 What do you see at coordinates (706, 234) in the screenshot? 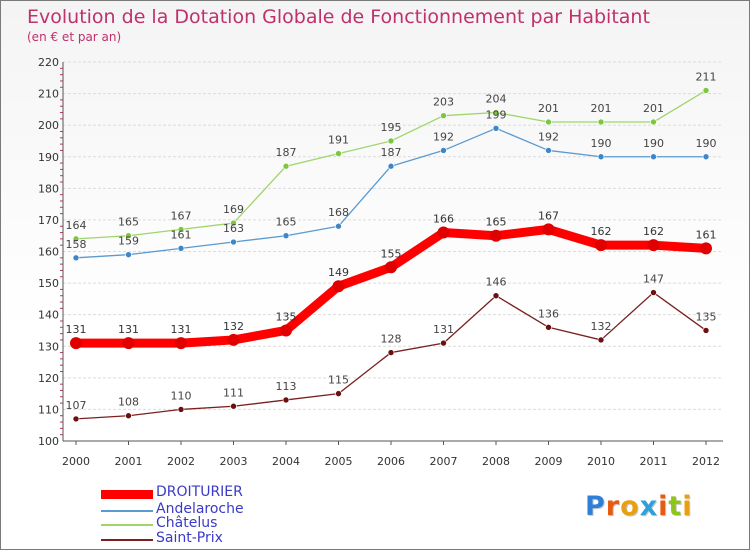
I see `data-label: 161` at bounding box center [706, 234].